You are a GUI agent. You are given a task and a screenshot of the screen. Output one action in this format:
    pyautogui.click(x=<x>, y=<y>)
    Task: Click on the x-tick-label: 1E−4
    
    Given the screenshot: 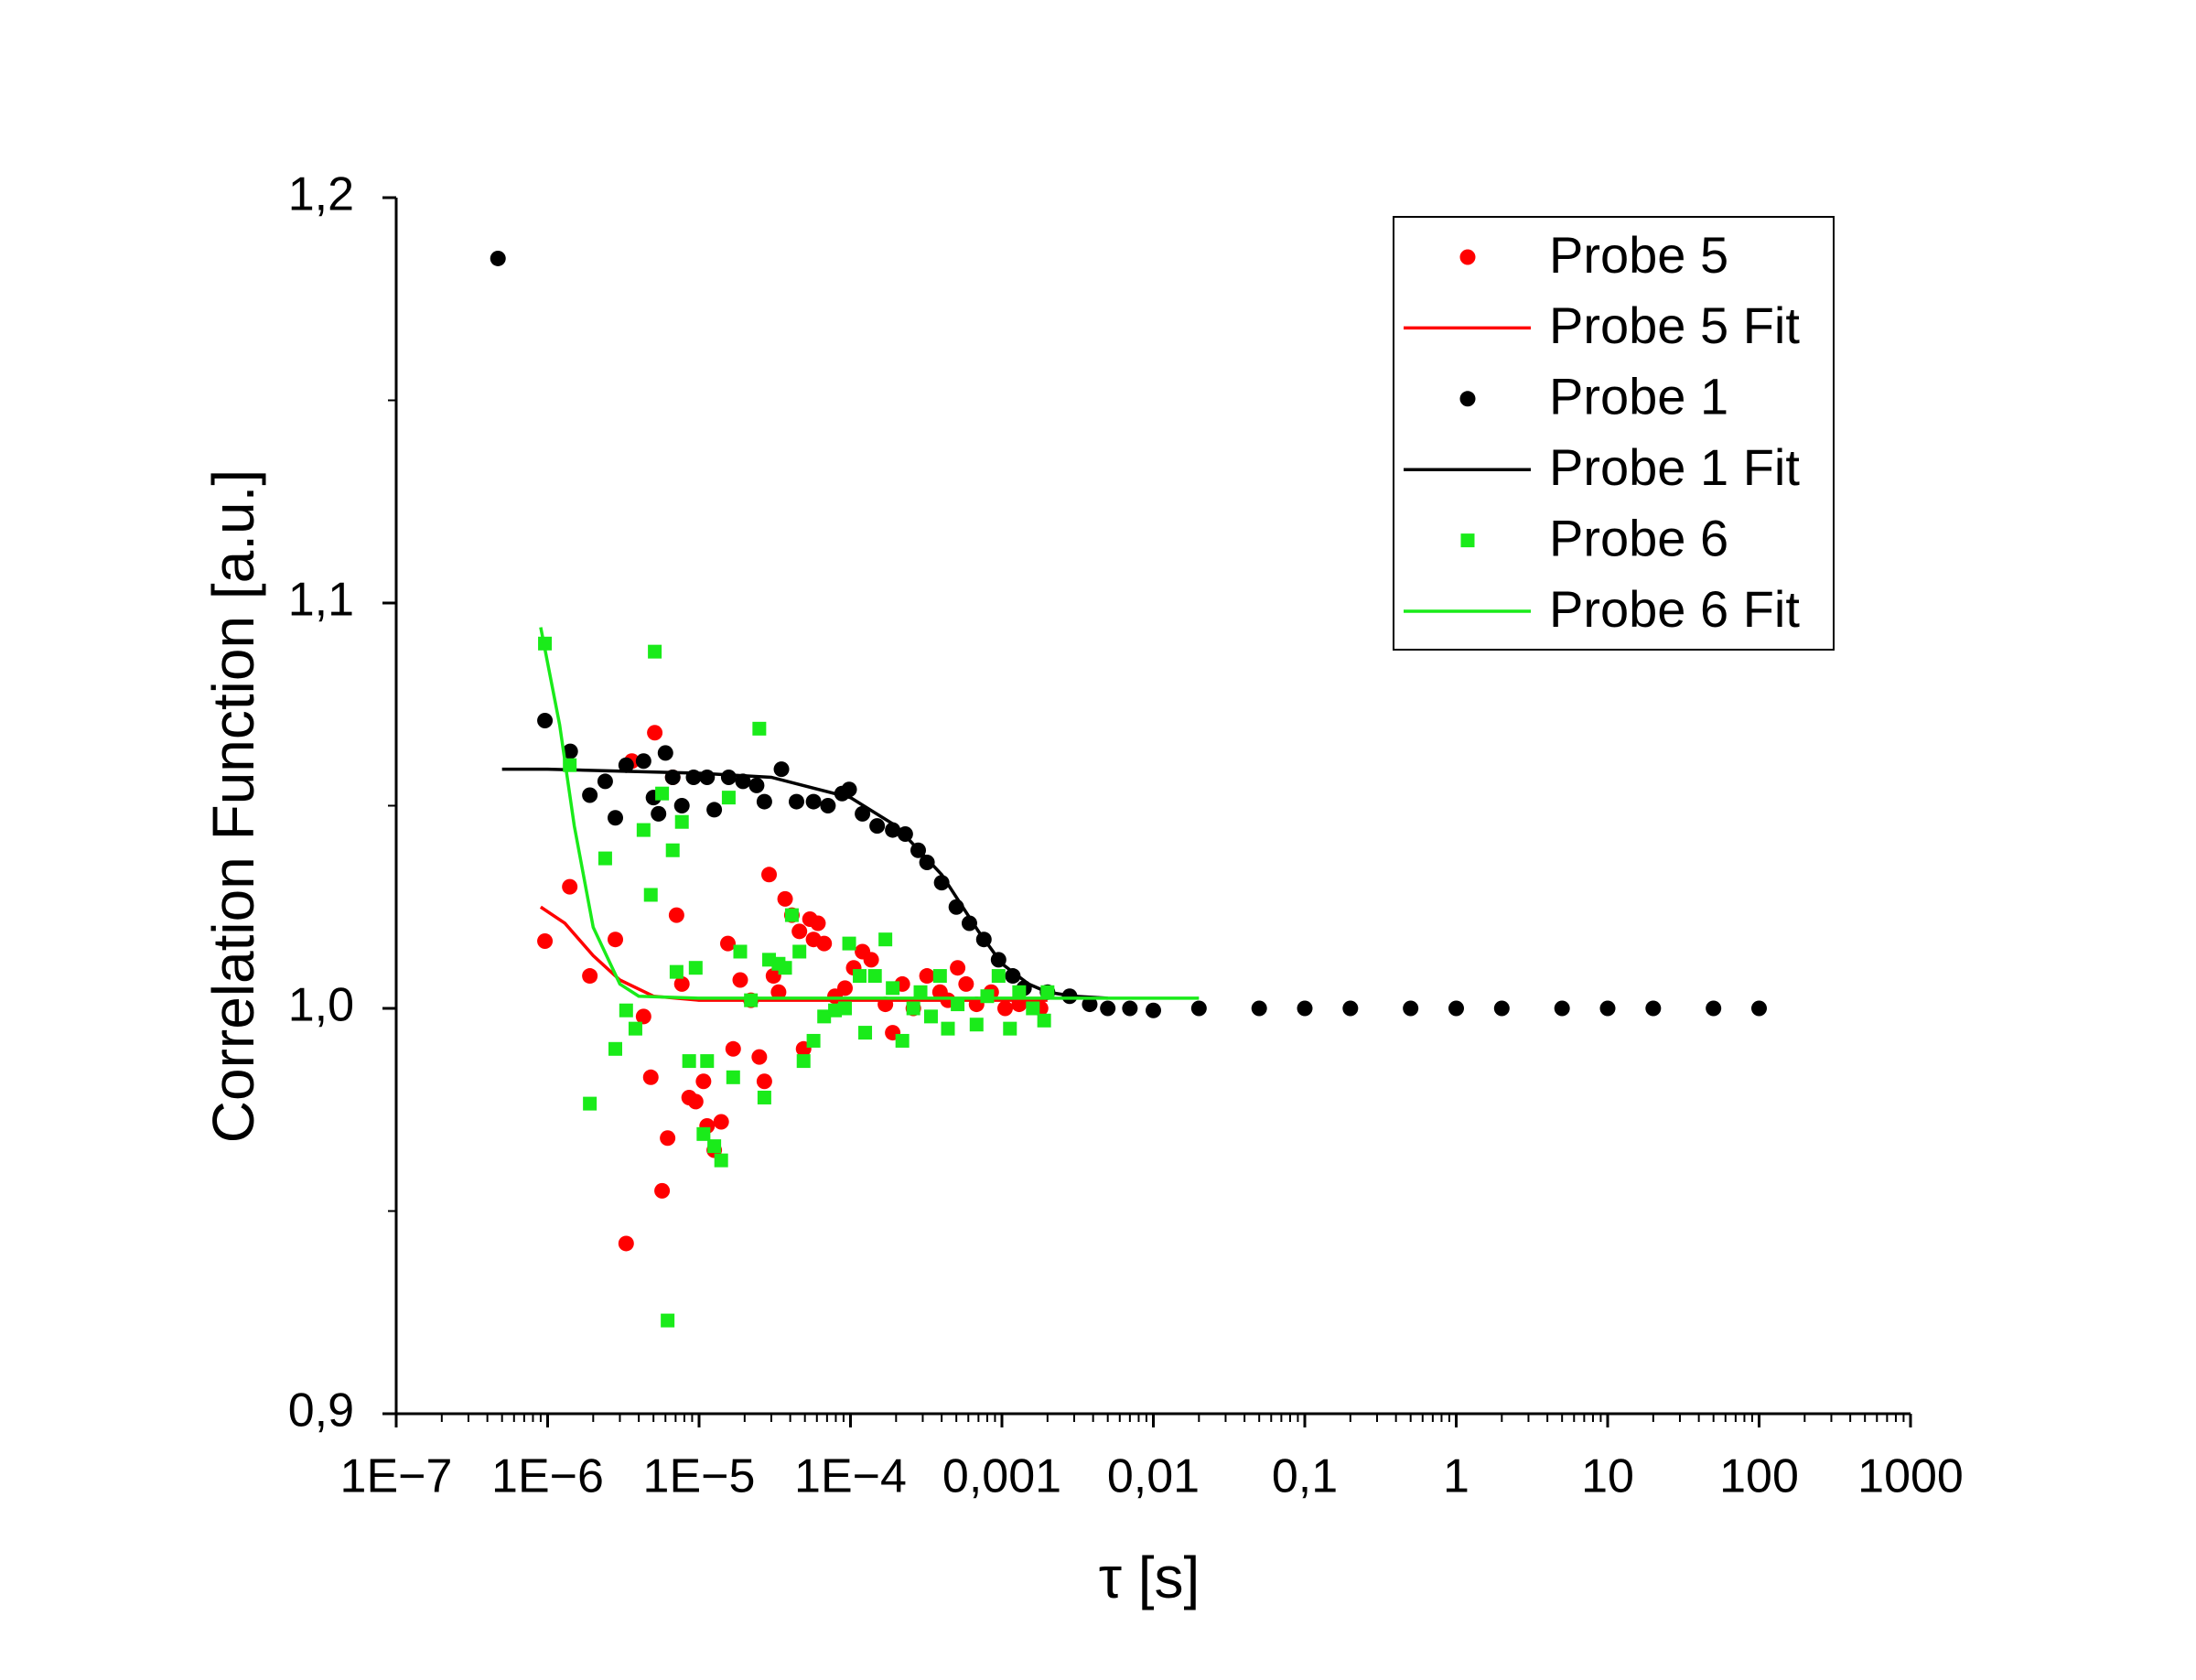 What is the action you would take?
    pyautogui.click(x=851, y=1476)
    